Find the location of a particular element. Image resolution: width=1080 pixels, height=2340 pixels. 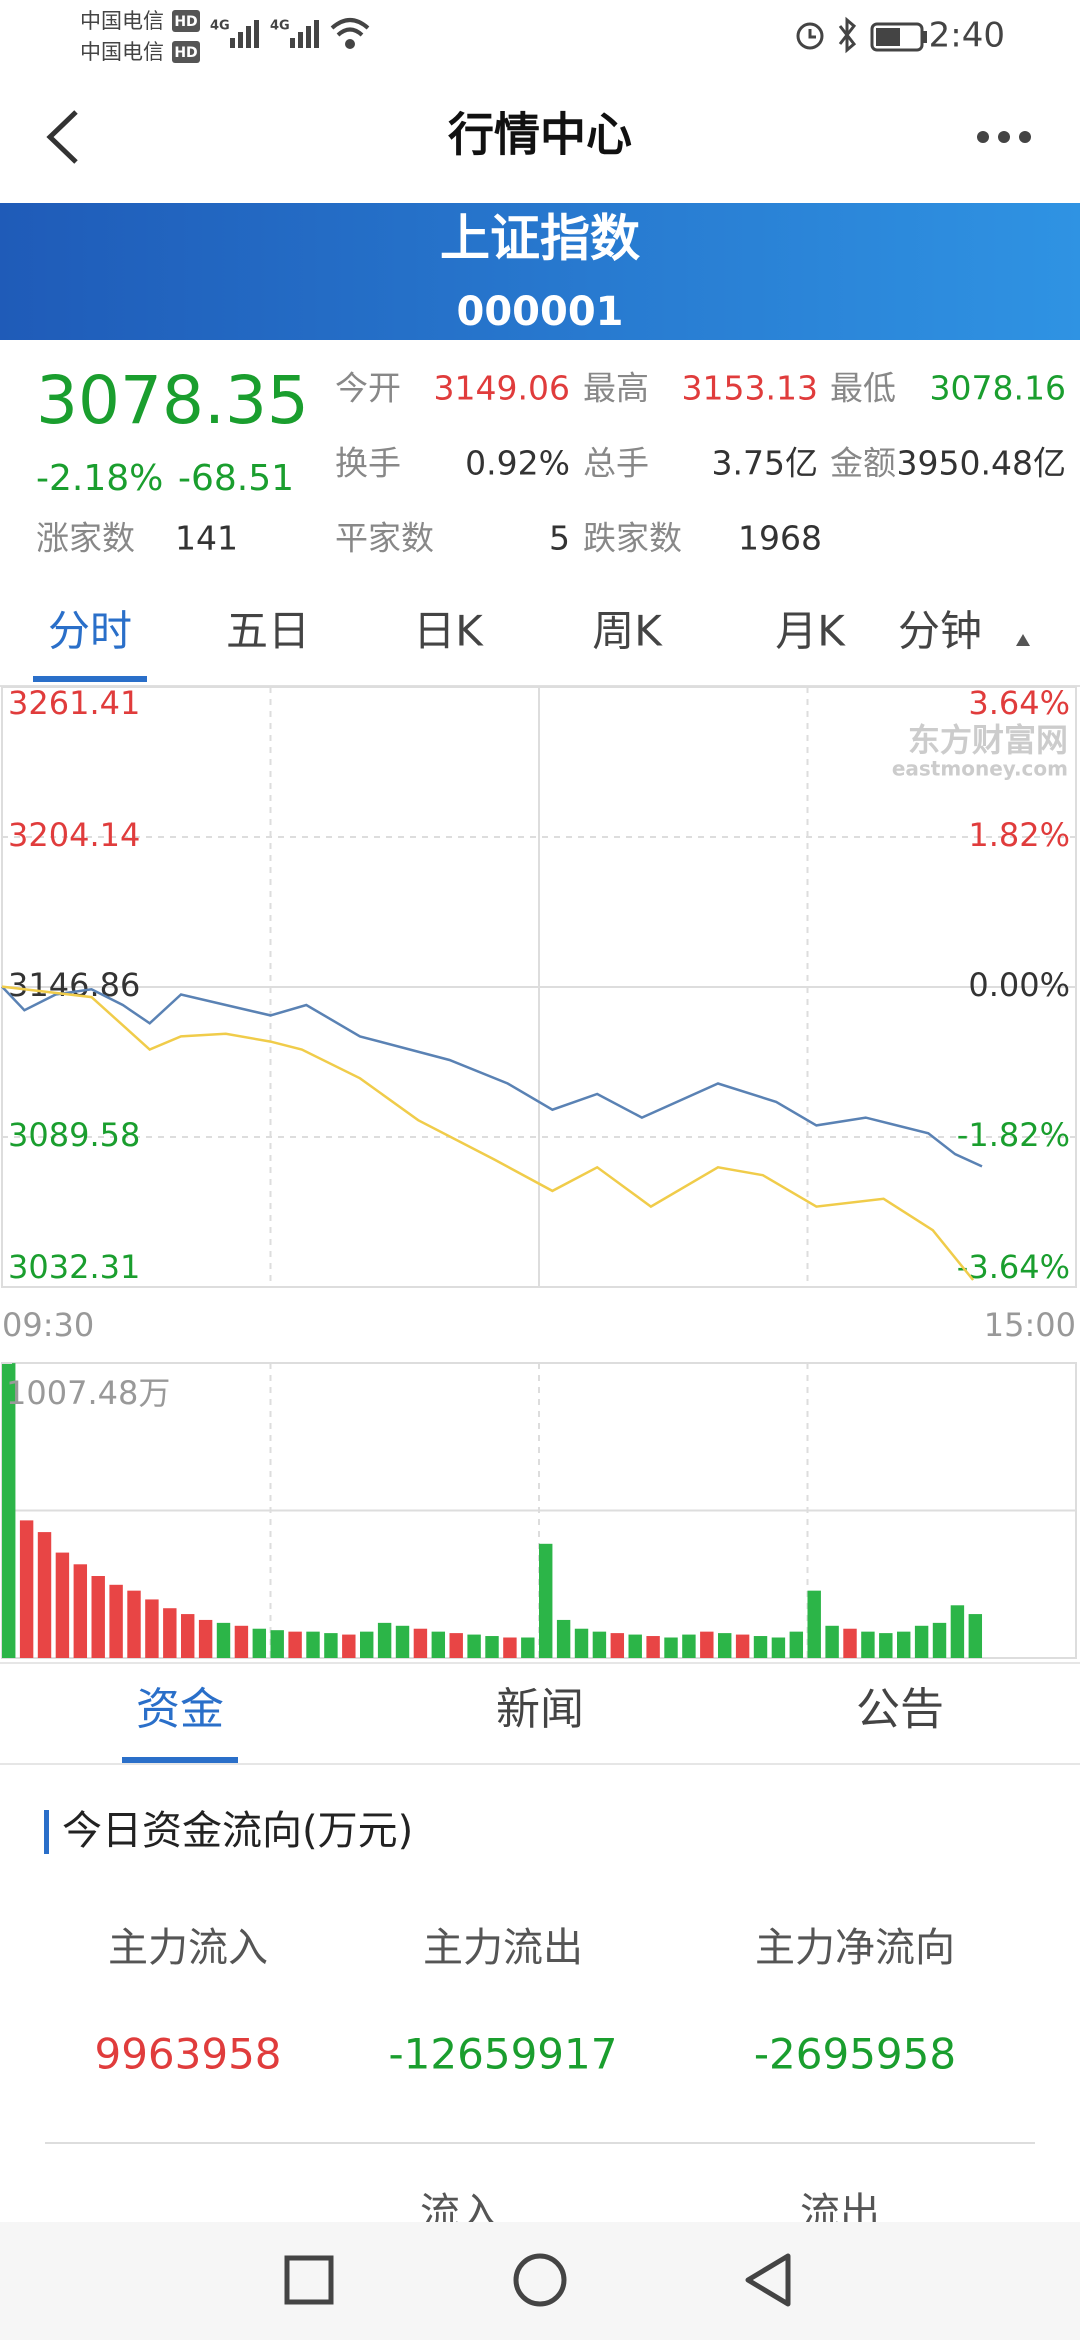

banner is located at coordinates (540, 271).